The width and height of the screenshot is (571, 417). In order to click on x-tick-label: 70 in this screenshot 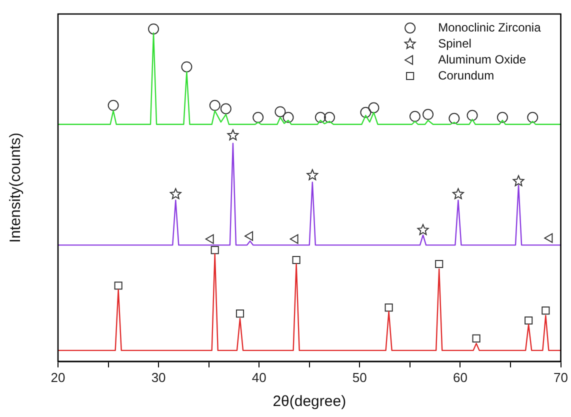, I will do `click(561, 377)`.